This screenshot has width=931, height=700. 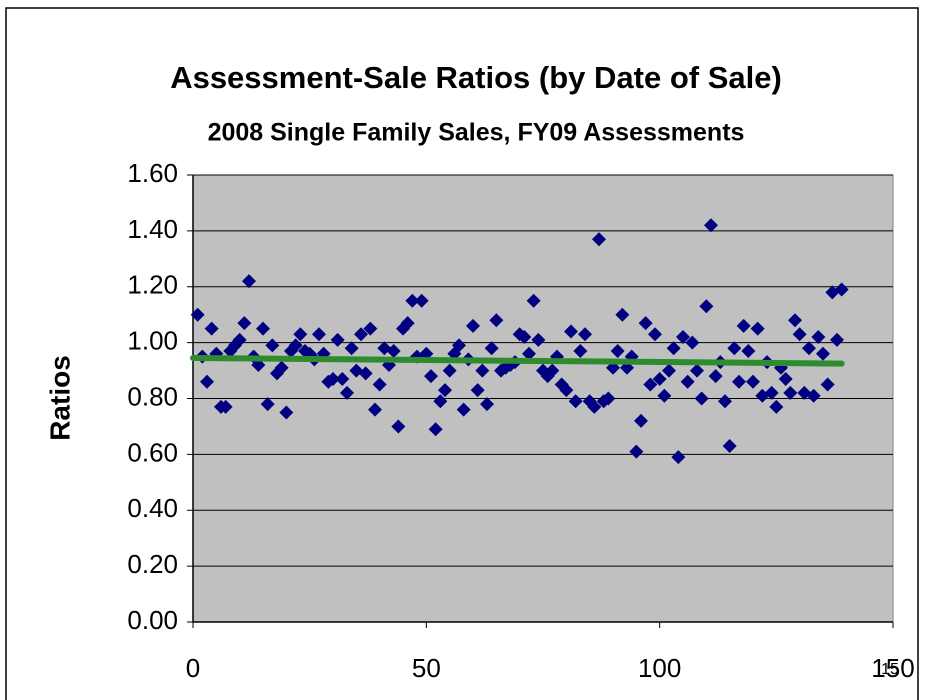 I want to click on page-number: 15, so click(x=890, y=669).